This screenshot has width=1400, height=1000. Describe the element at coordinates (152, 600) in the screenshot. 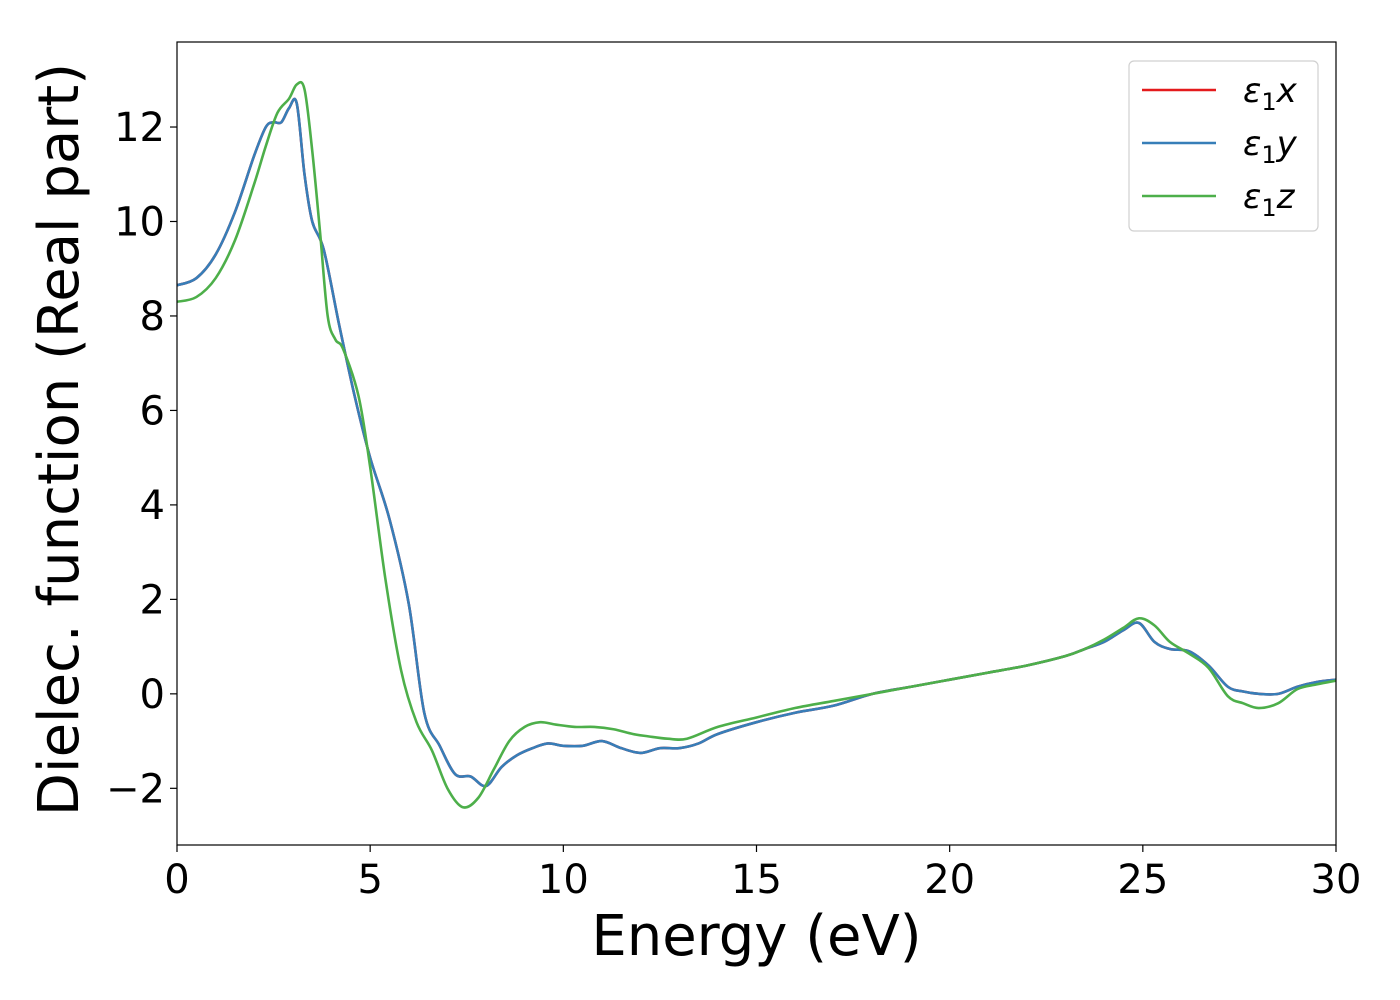

I see `y-tick-label: 2` at that location.